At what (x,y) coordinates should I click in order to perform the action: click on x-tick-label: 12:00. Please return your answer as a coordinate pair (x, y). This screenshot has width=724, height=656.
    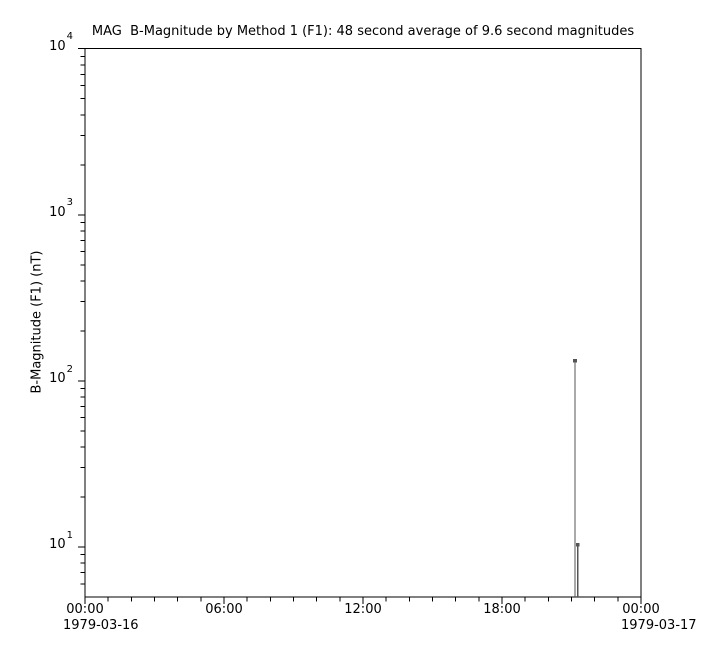
    Looking at the image, I should click on (363, 609).